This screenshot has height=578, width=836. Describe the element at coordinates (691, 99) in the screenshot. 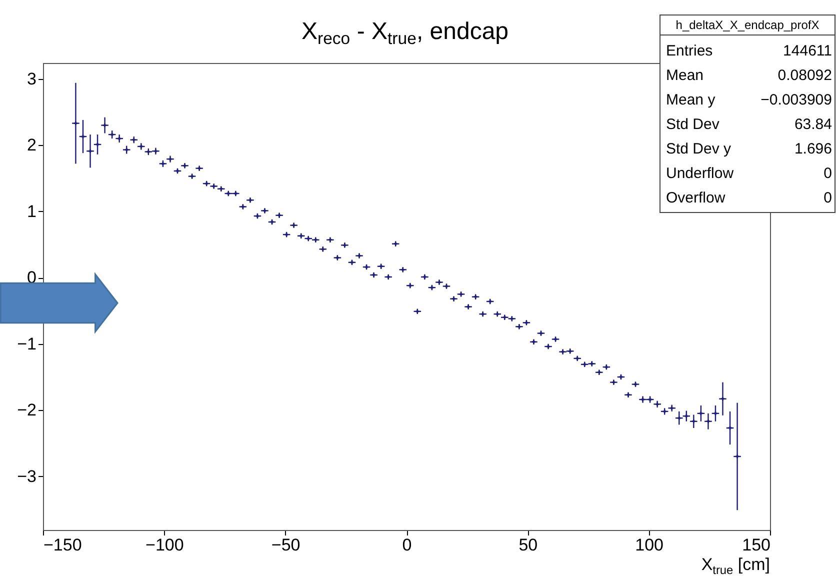

I see `annotation: Mean y` at that location.